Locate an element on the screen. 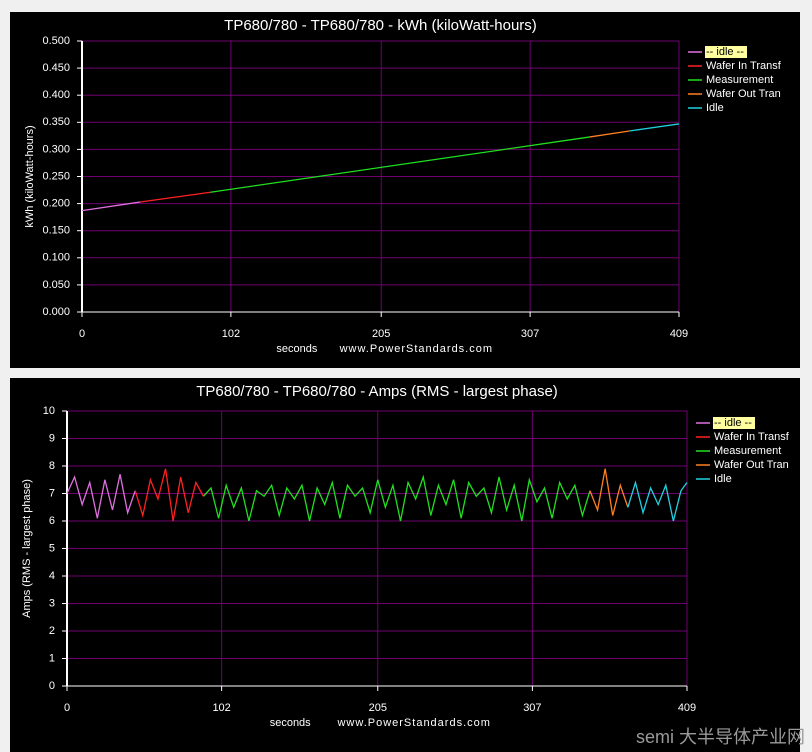 The image size is (812, 752). watermark: semi 大半导体产业网 is located at coordinates (720, 737).